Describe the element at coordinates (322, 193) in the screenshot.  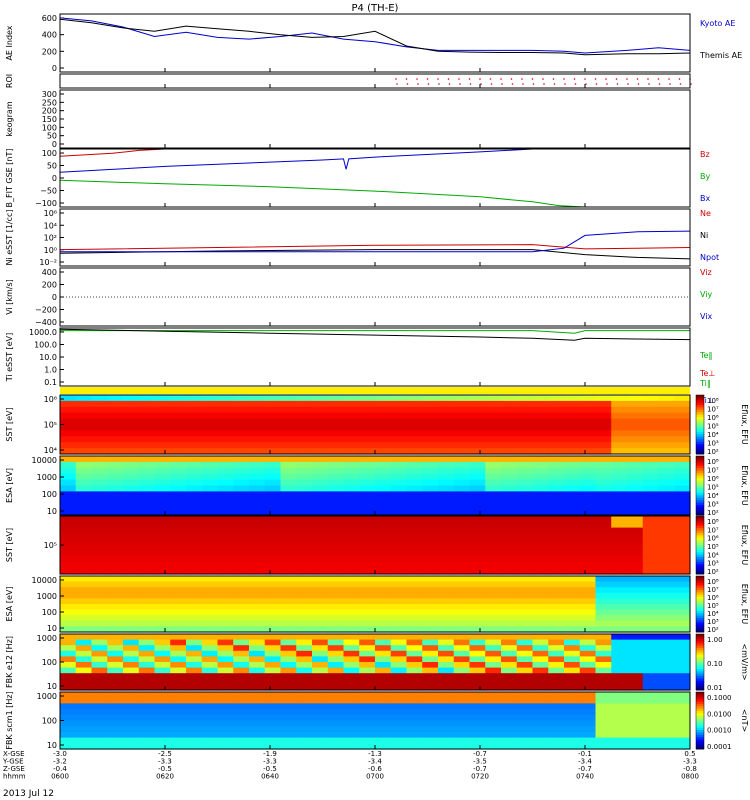
I see `series-line-by` at that location.